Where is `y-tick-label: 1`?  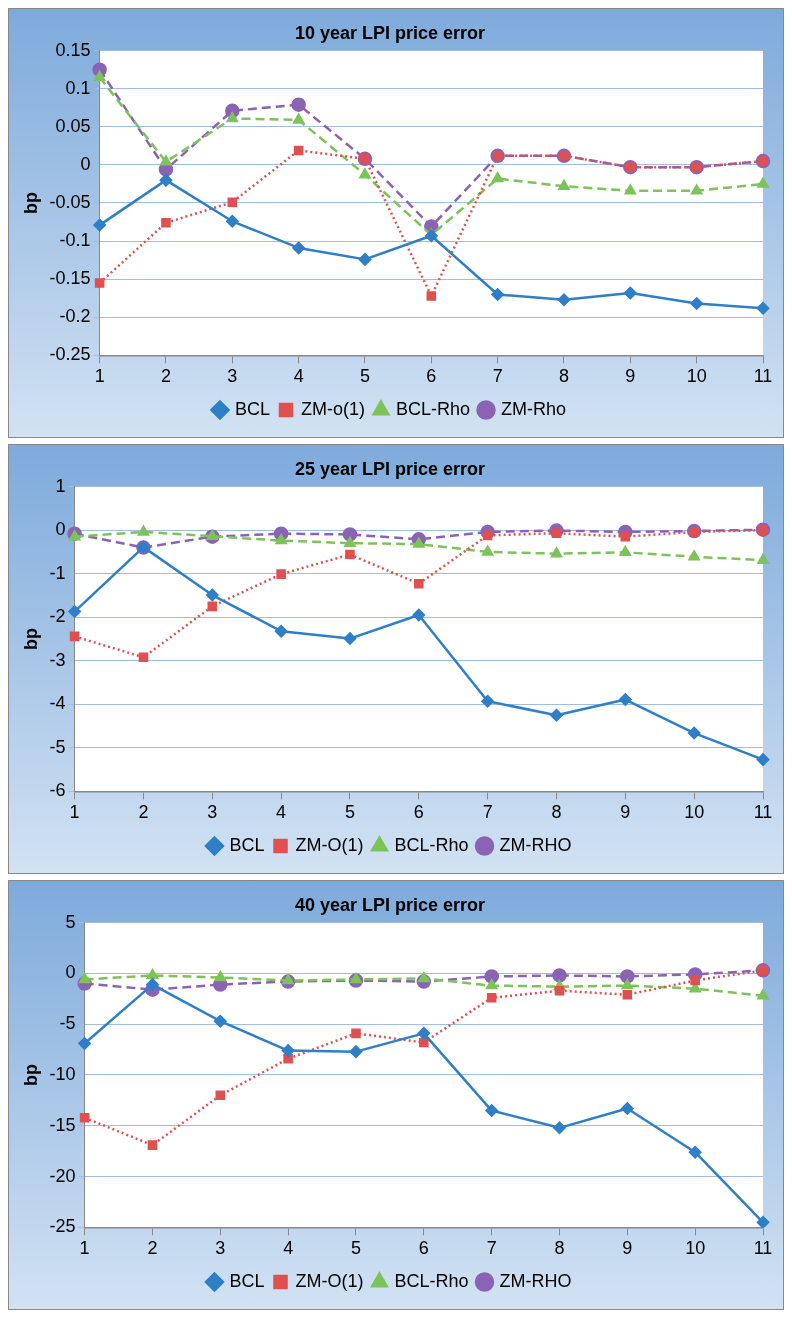
y-tick-label: 1 is located at coordinates (60, 485).